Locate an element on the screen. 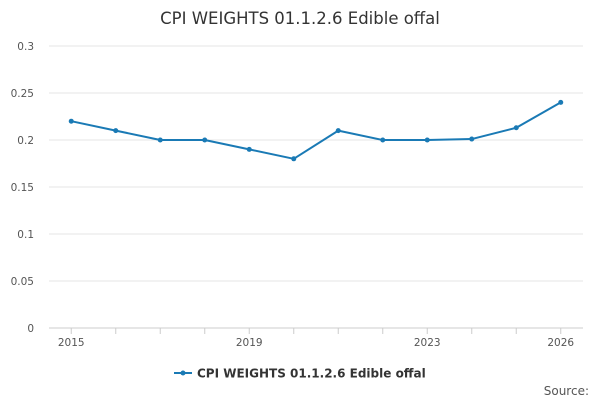 Image resolution: width=600 pixels, height=400 pixels. source-label: Source: is located at coordinates (566, 391).